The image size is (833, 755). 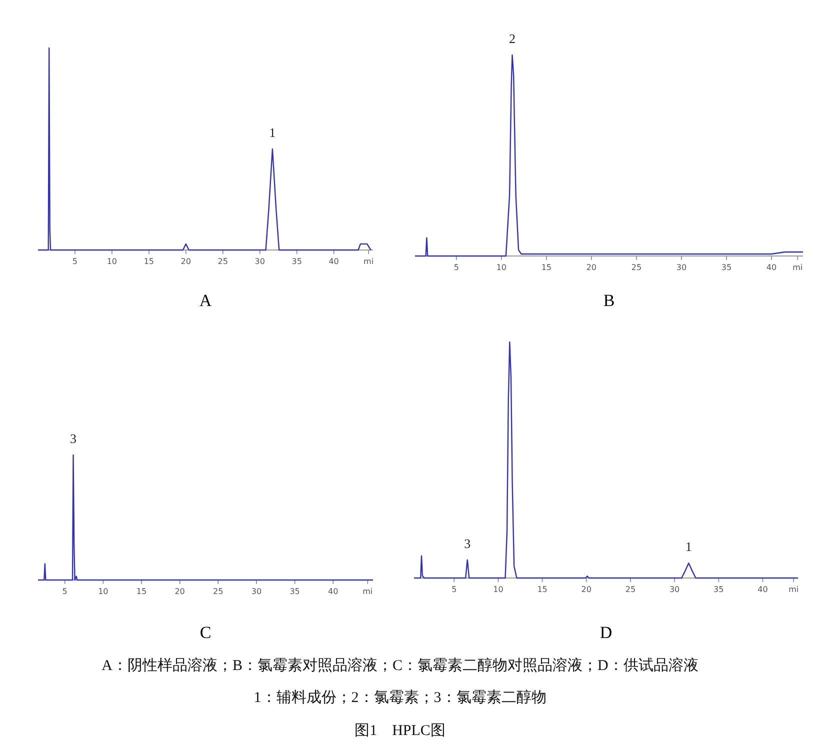 What do you see at coordinates (206, 632) in the screenshot?
I see `x-axis-title: C` at bounding box center [206, 632].